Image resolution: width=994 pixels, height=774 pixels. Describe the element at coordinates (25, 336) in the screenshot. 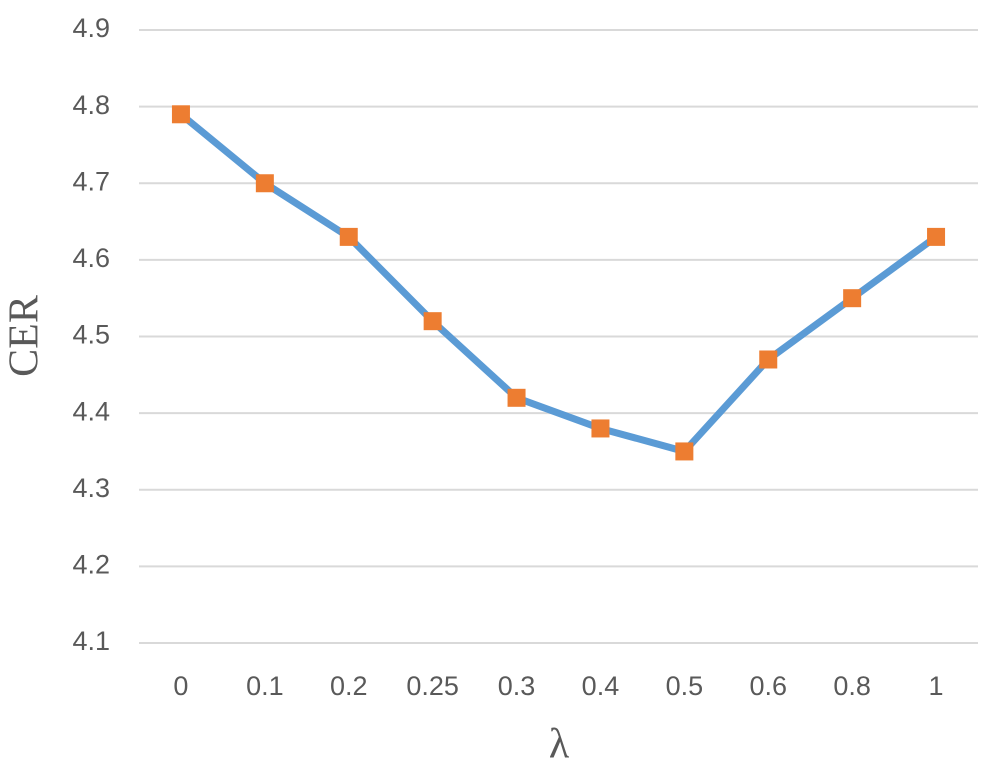

I see `y-axis-title: CER` at that location.